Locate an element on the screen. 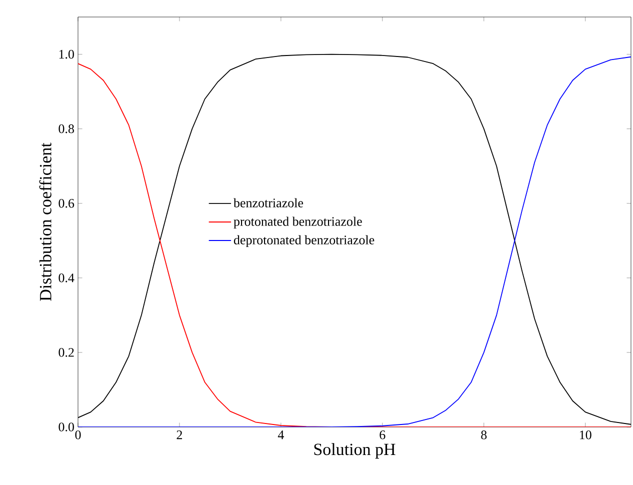  y-tick-label: 0.0 is located at coordinates (66, 427).